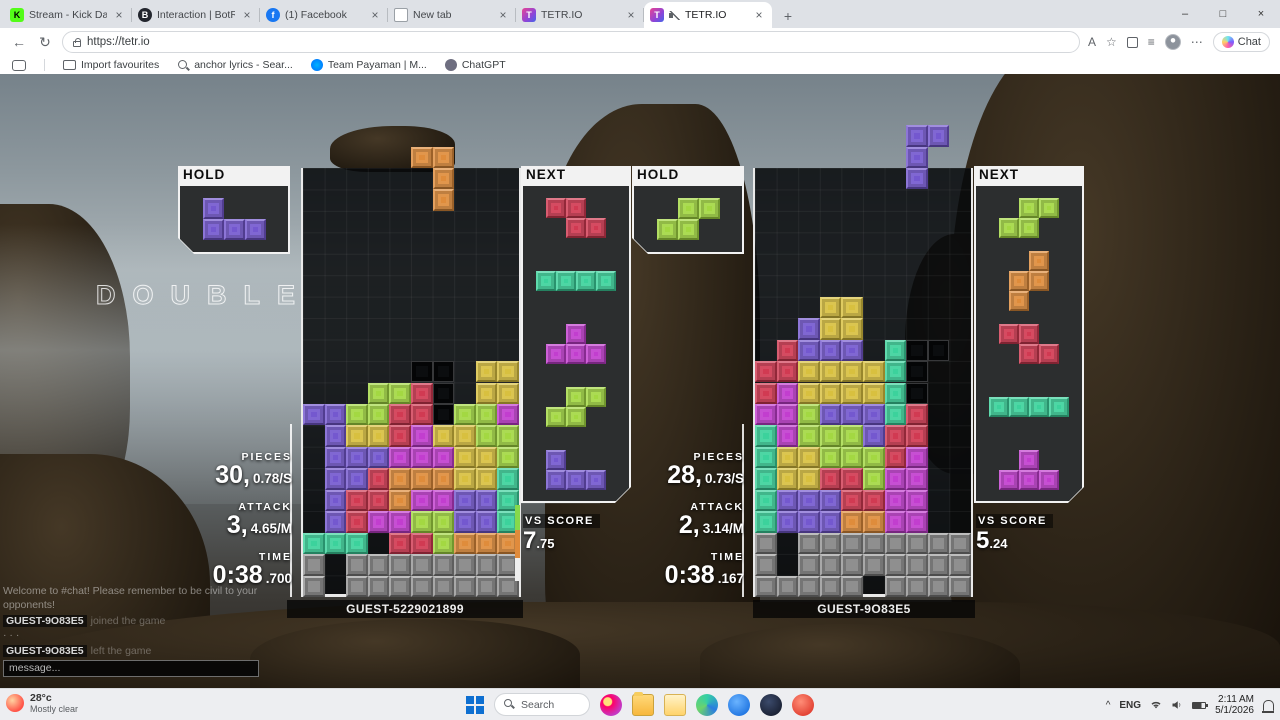  I want to click on sidebar-toggle-icon, so click(19, 65).